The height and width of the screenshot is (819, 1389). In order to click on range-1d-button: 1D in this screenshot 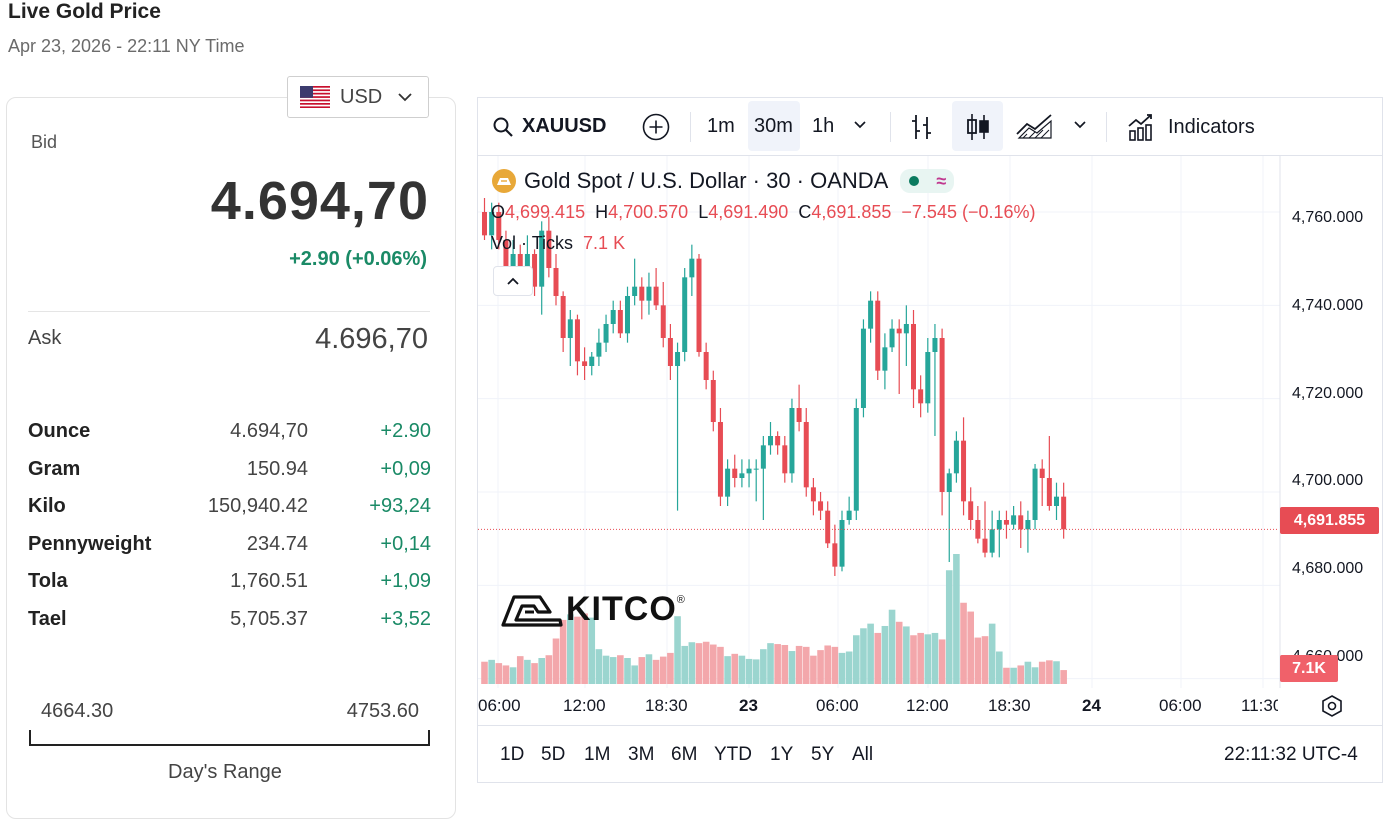, I will do `click(512, 754)`.